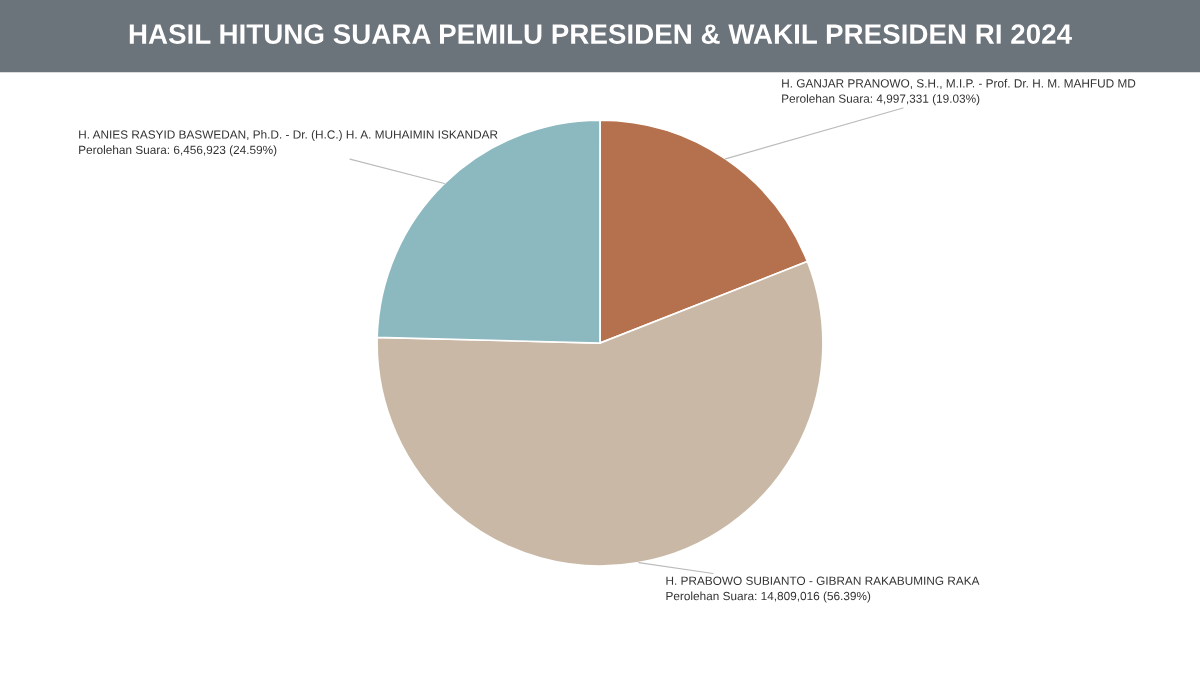  I want to click on slice-label: H. ANIES RASYID BASWEDAN, Ph.D. - Dr. (H.C.) H. A. MUHAIMIN ISKANDAR, so click(288, 136).